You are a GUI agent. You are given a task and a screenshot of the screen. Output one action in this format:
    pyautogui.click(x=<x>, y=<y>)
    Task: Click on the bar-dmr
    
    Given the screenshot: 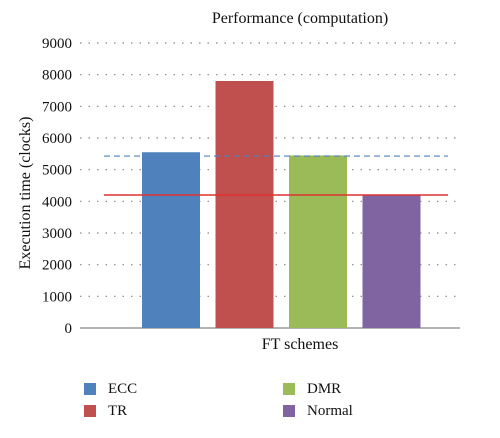 What is the action you would take?
    pyautogui.click(x=318, y=241)
    